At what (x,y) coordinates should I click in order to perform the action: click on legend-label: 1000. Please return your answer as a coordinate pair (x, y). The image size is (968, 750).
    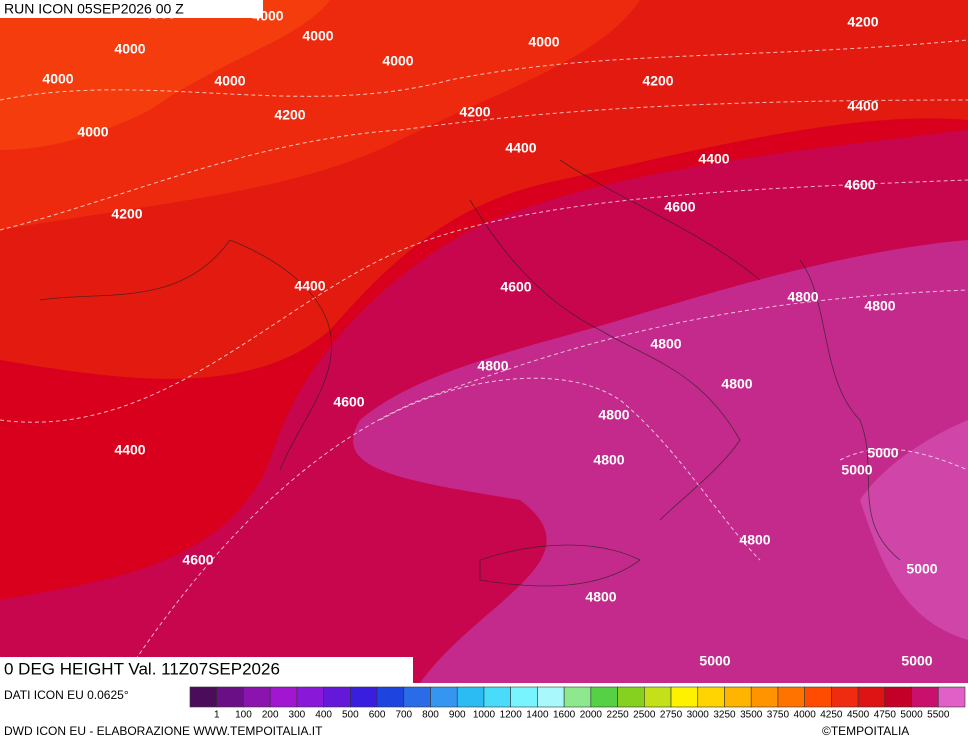
    Looking at the image, I should click on (484, 715).